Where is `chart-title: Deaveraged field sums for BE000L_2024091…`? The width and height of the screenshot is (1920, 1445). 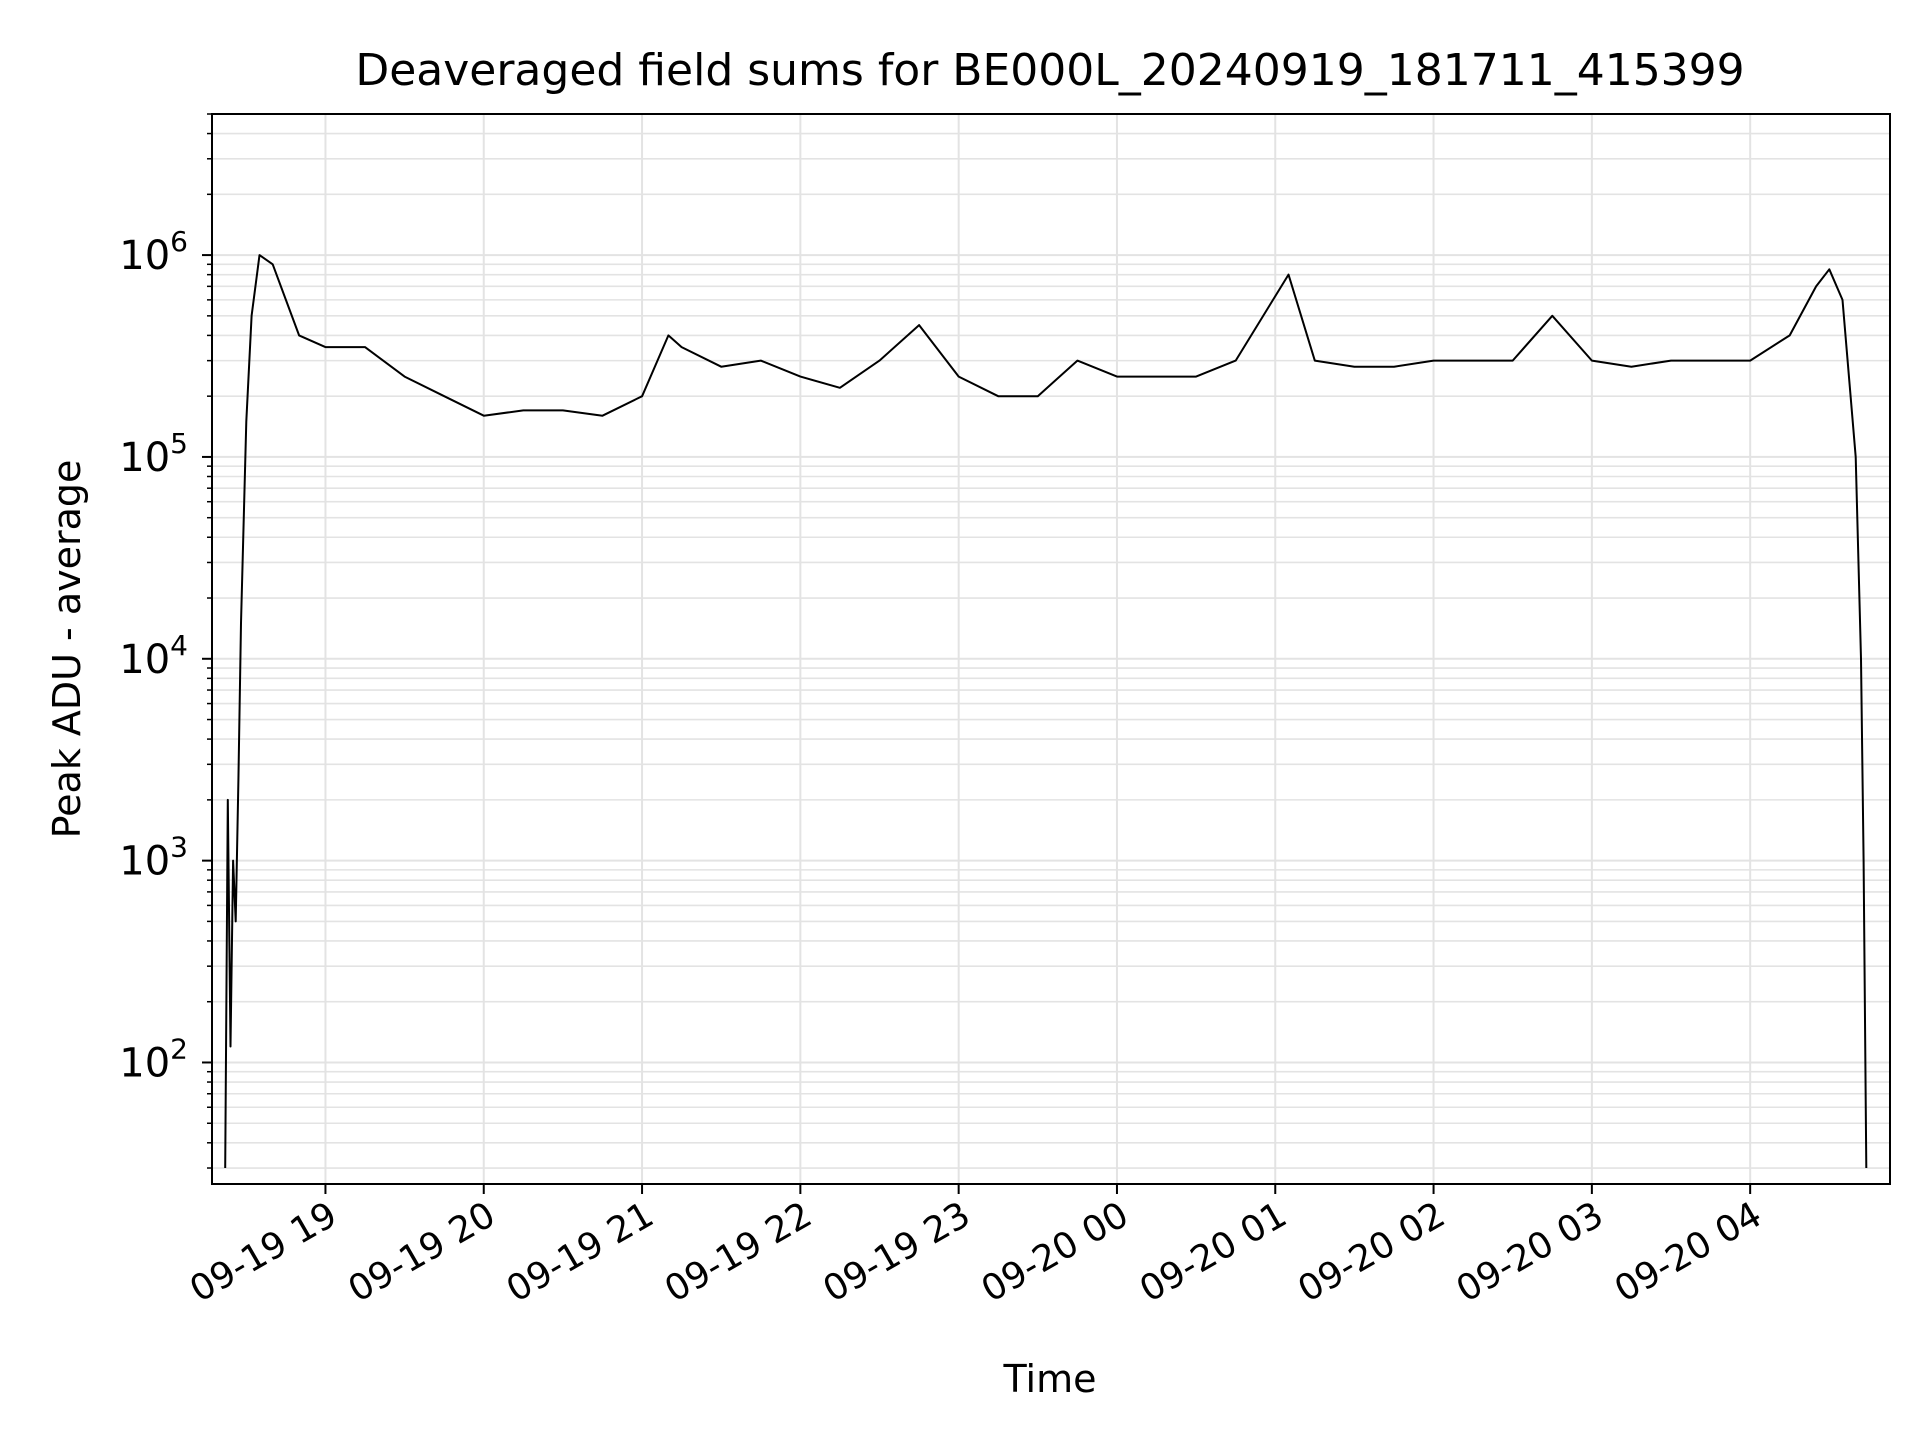
chart-title: Deaveraged field sums for BE000L_2024091… is located at coordinates (1049, 70).